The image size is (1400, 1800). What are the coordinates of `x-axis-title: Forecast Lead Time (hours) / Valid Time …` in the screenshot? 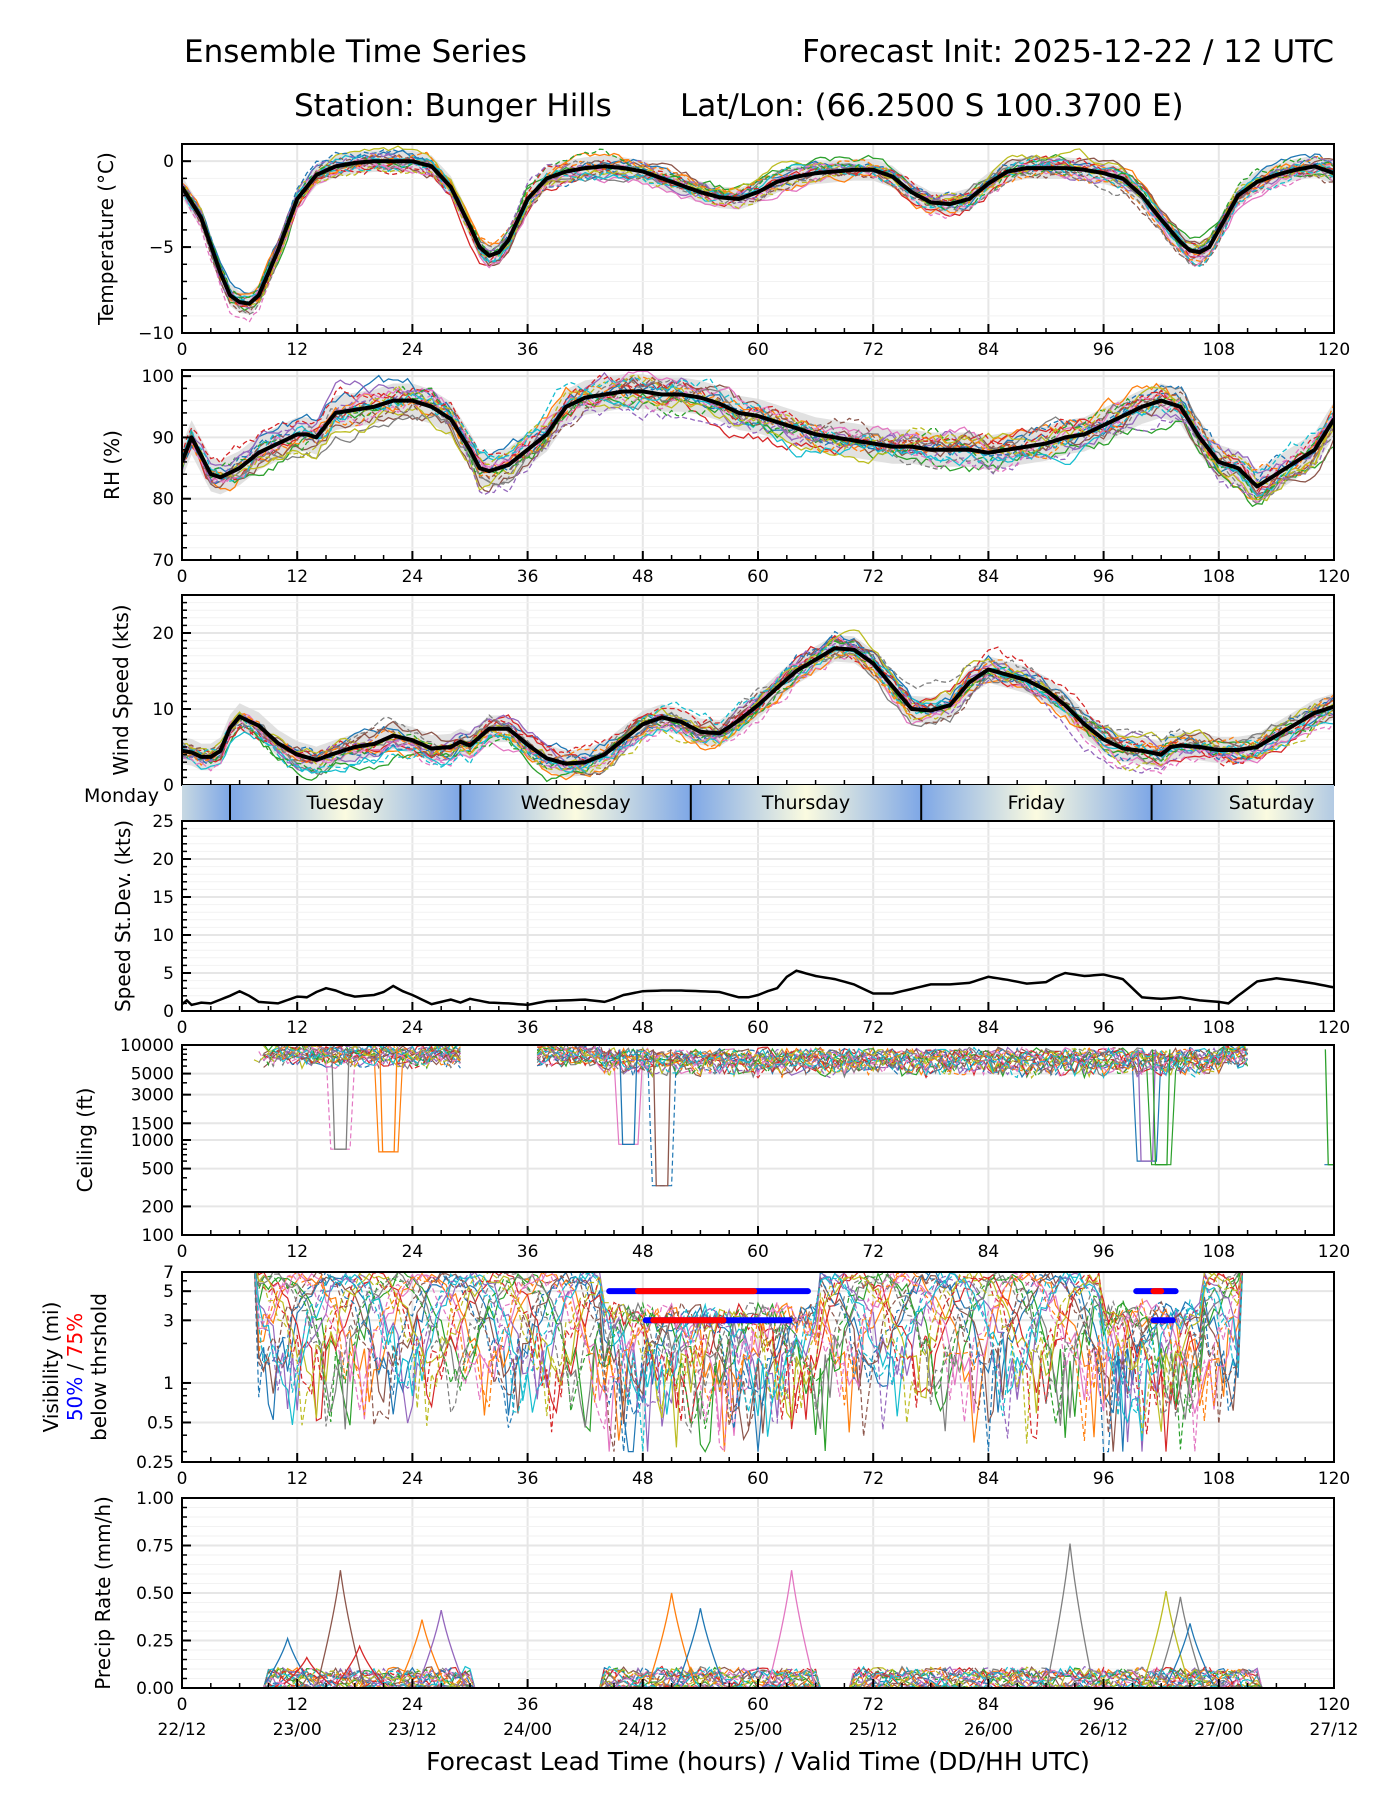 It's located at (758, 1761).